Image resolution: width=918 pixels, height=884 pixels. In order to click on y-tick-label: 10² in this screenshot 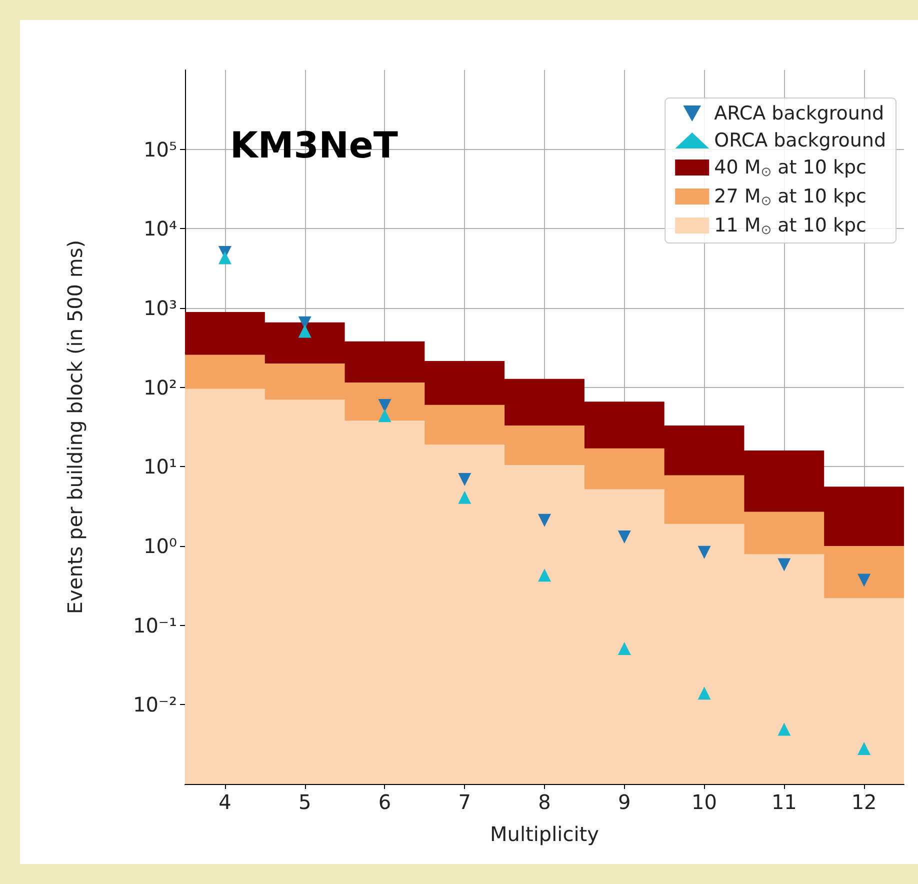, I will do `click(160, 387)`.